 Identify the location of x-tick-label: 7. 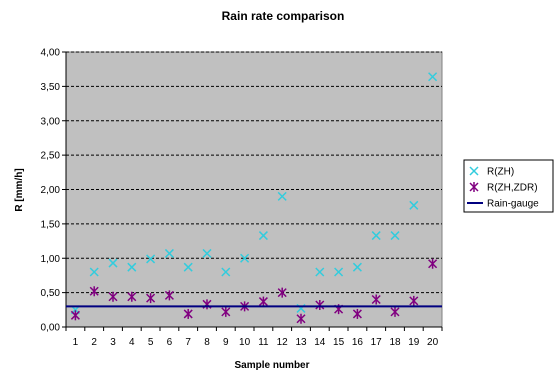
(188, 342).